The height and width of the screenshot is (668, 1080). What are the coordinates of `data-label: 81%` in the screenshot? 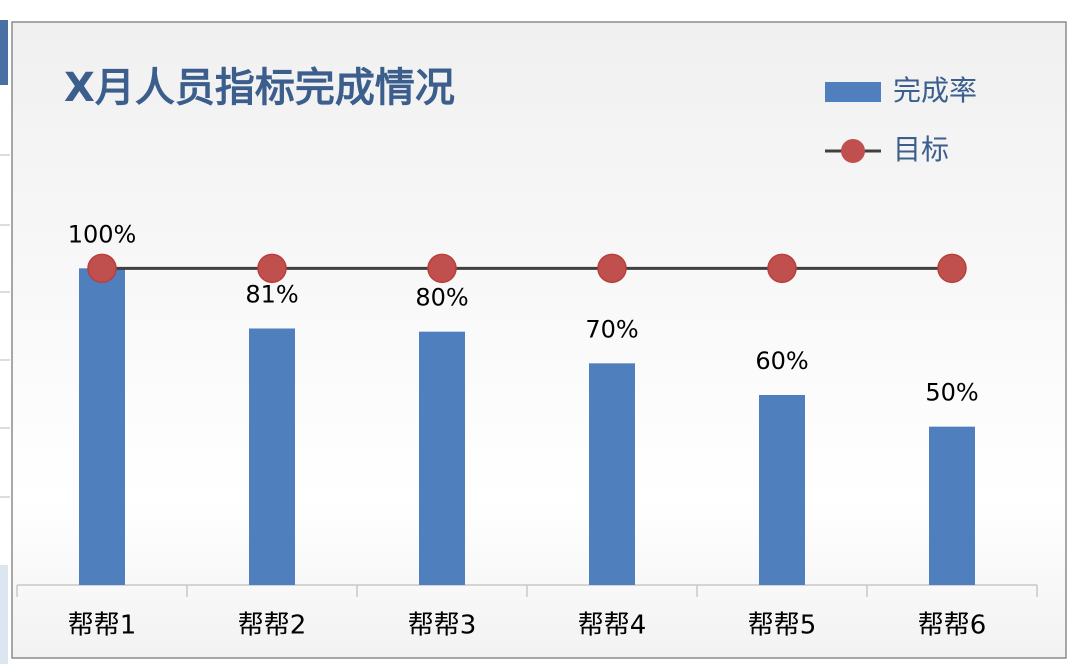 It's located at (271, 295).